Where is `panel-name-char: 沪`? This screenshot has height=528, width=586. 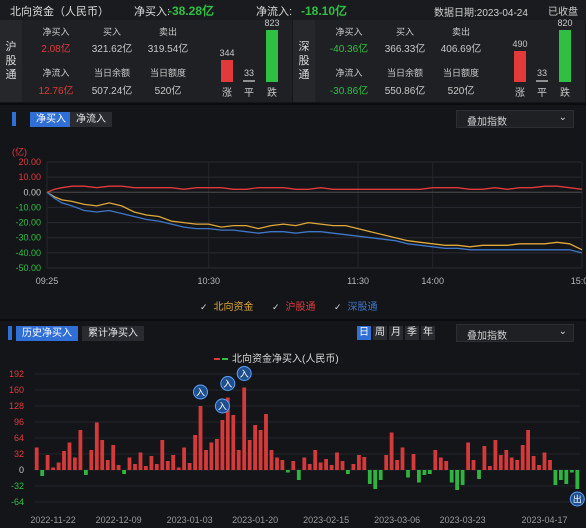 panel-name-char: 沪 is located at coordinates (11, 47).